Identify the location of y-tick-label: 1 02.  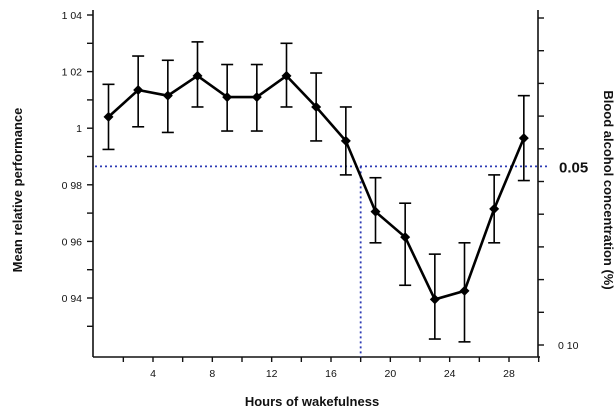
(72, 73).